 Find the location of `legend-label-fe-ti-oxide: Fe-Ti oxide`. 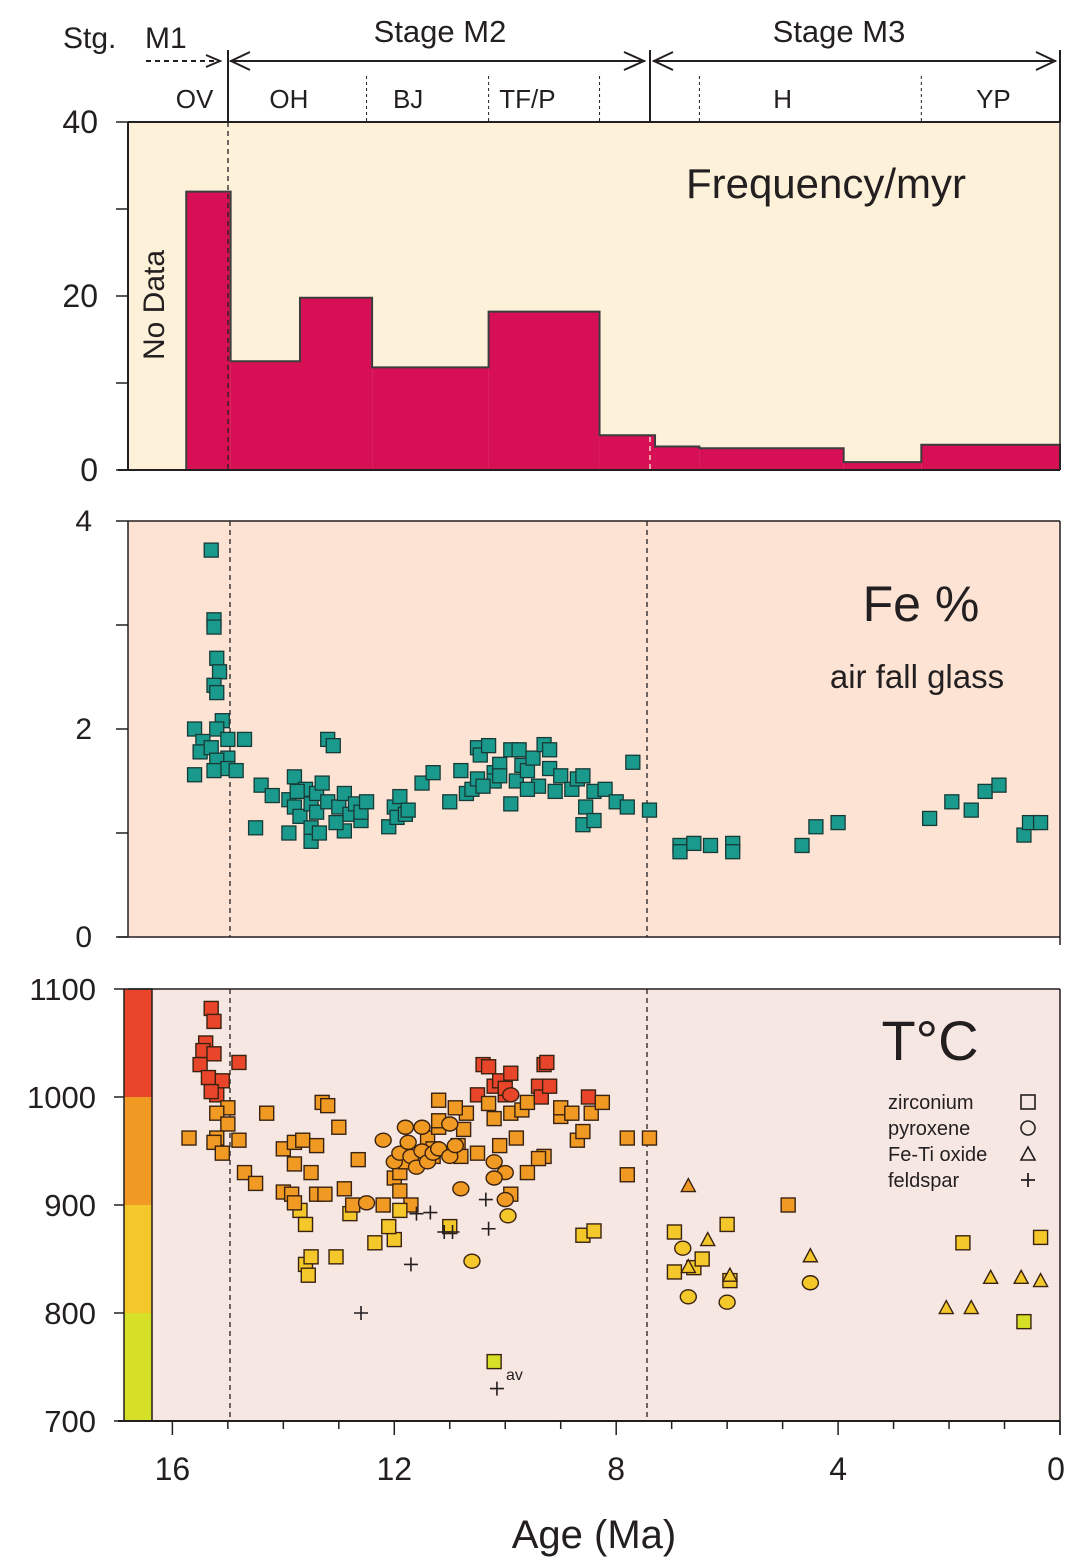

legend-label-fe-ti-oxide: Fe-Ti oxide is located at coordinates (937, 1155).